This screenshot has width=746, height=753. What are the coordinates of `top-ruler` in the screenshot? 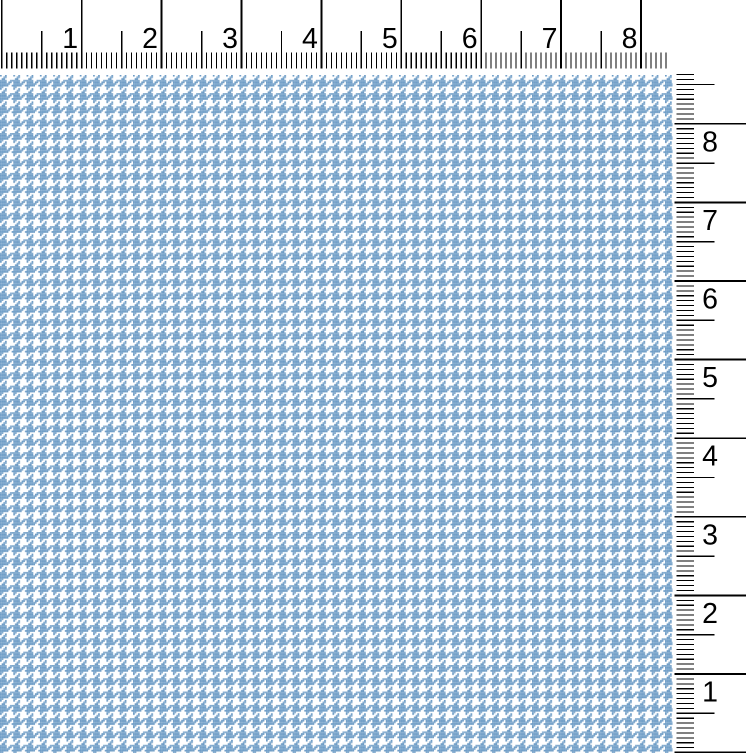 It's located at (333, 34).